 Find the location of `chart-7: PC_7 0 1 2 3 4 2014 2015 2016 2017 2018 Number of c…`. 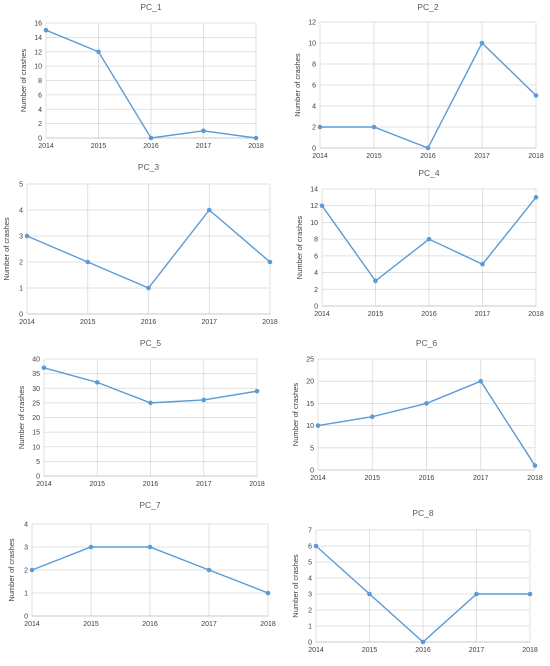

chart-7: PC_7 0 1 2 3 4 2014 2015 2016 2017 2018 Number of c… is located at coordinates (141, 564).